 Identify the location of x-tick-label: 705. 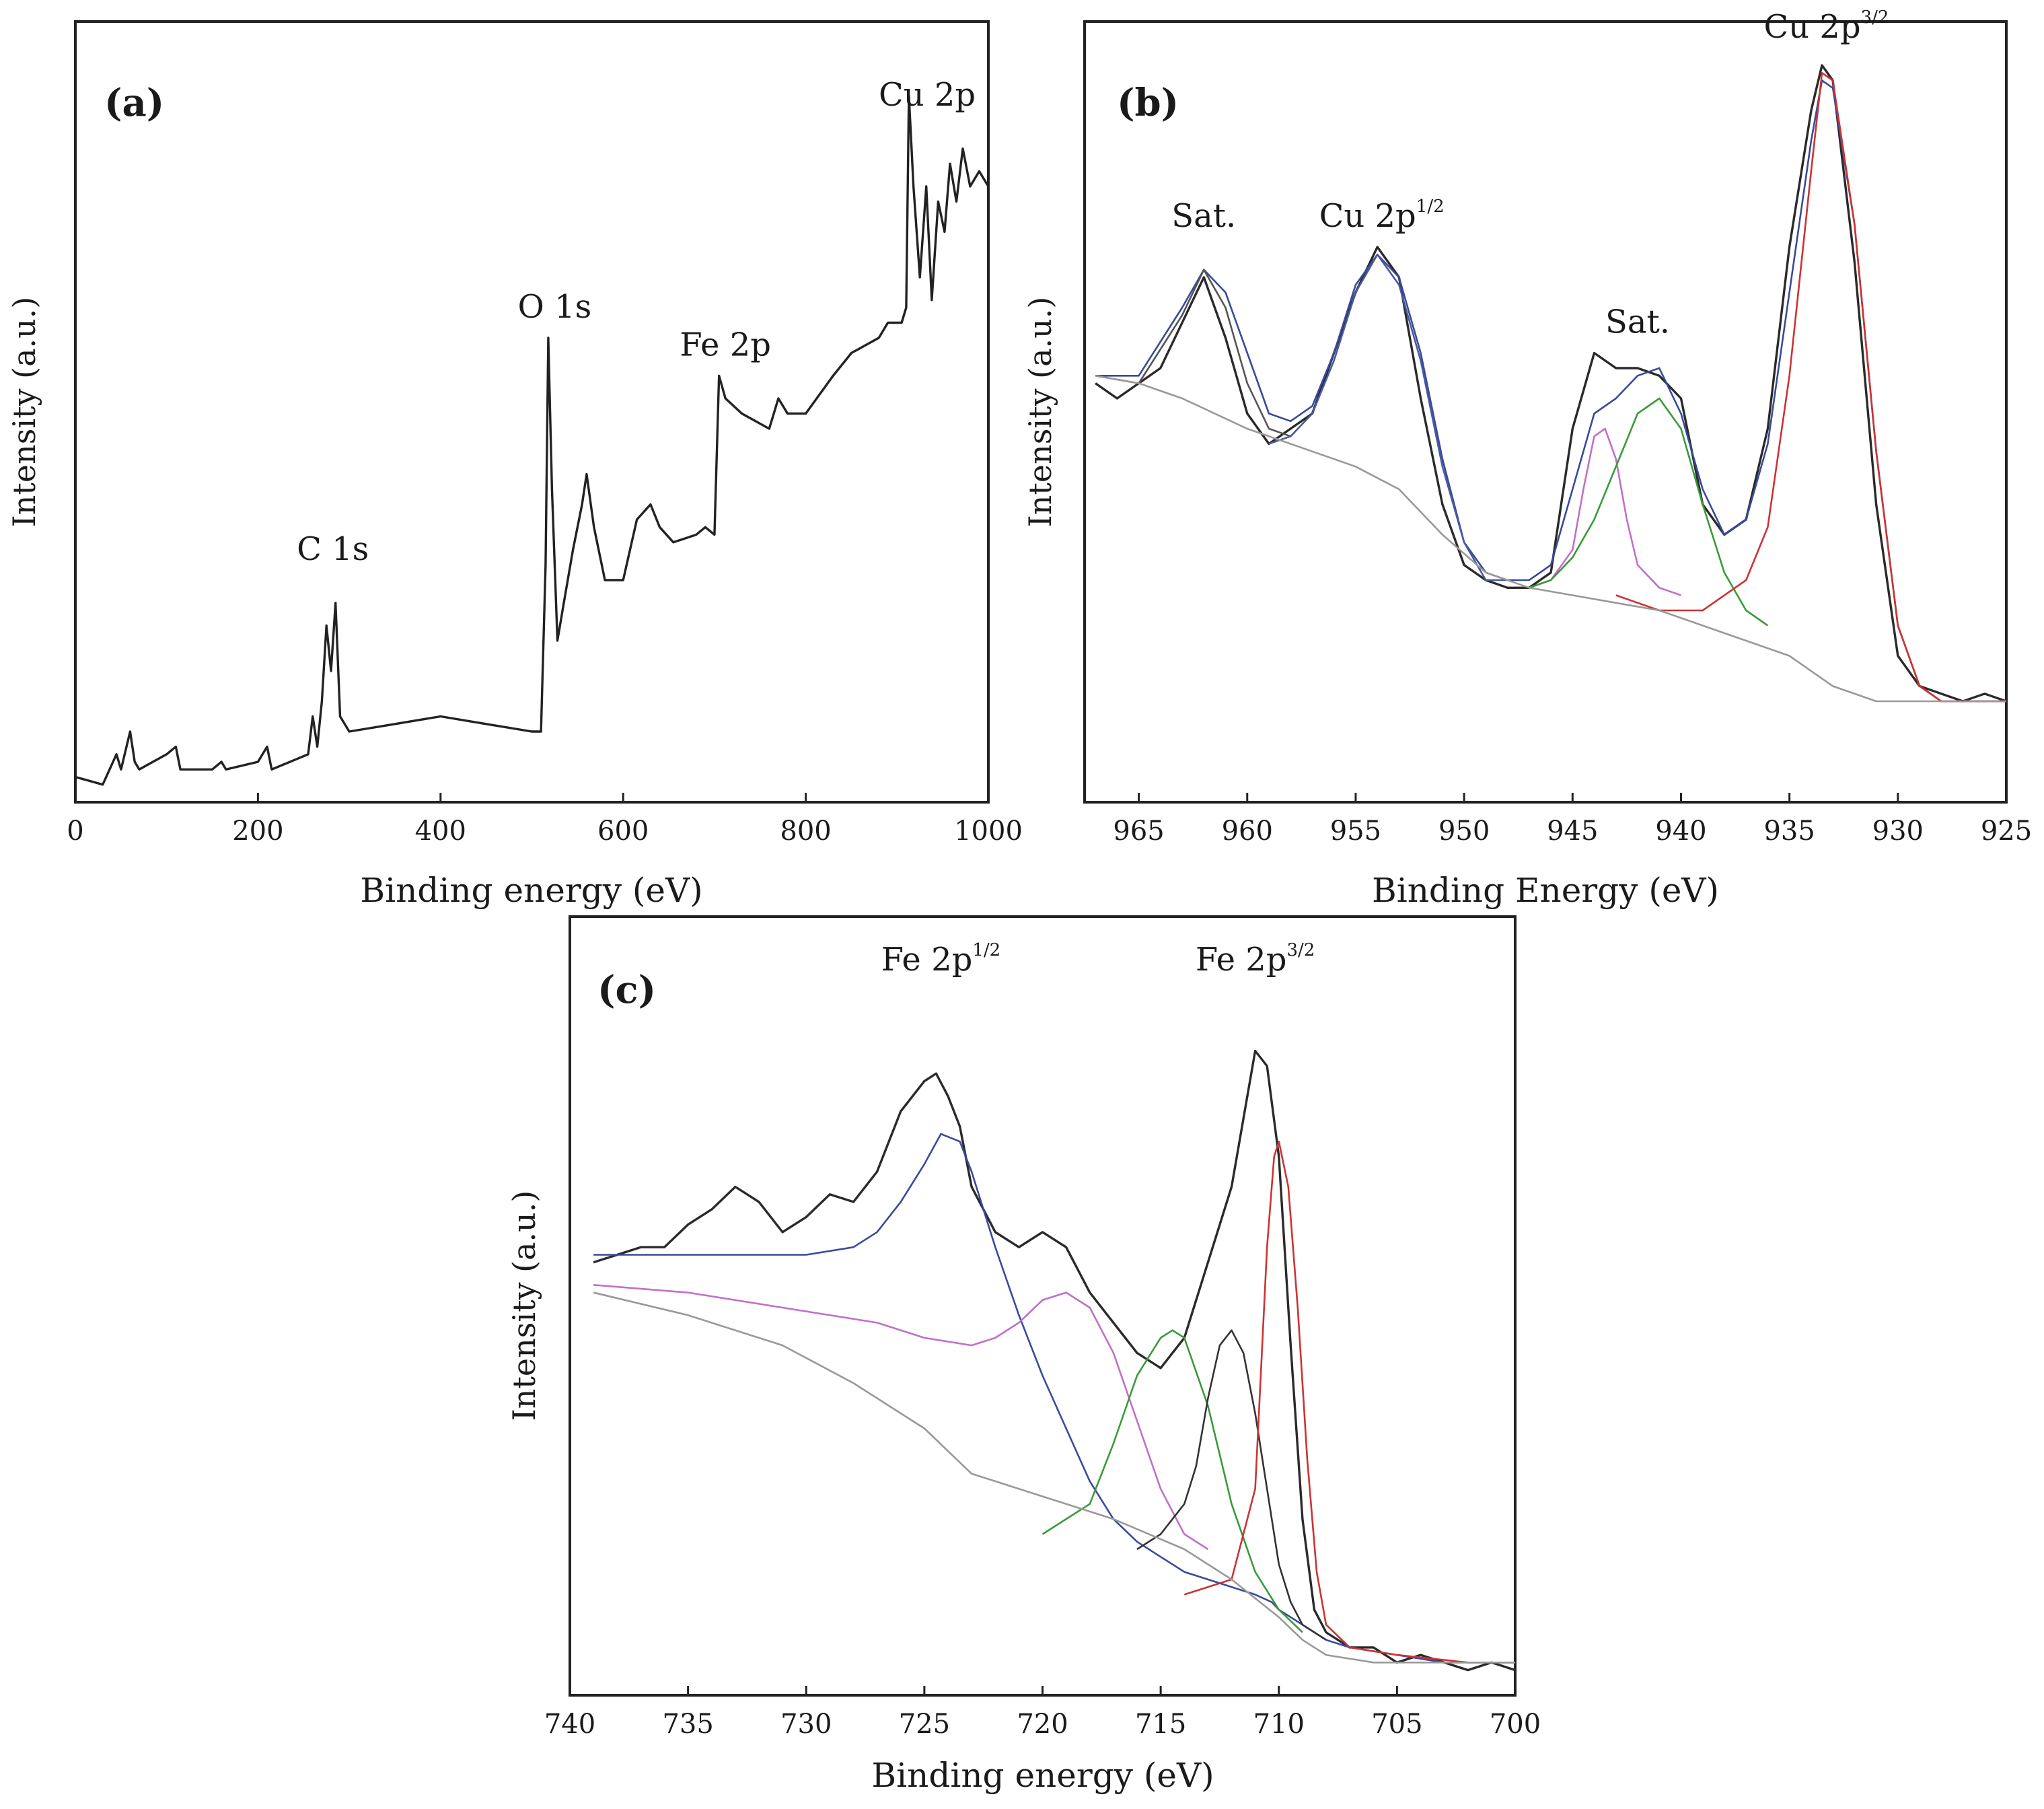
(1396, 1724).